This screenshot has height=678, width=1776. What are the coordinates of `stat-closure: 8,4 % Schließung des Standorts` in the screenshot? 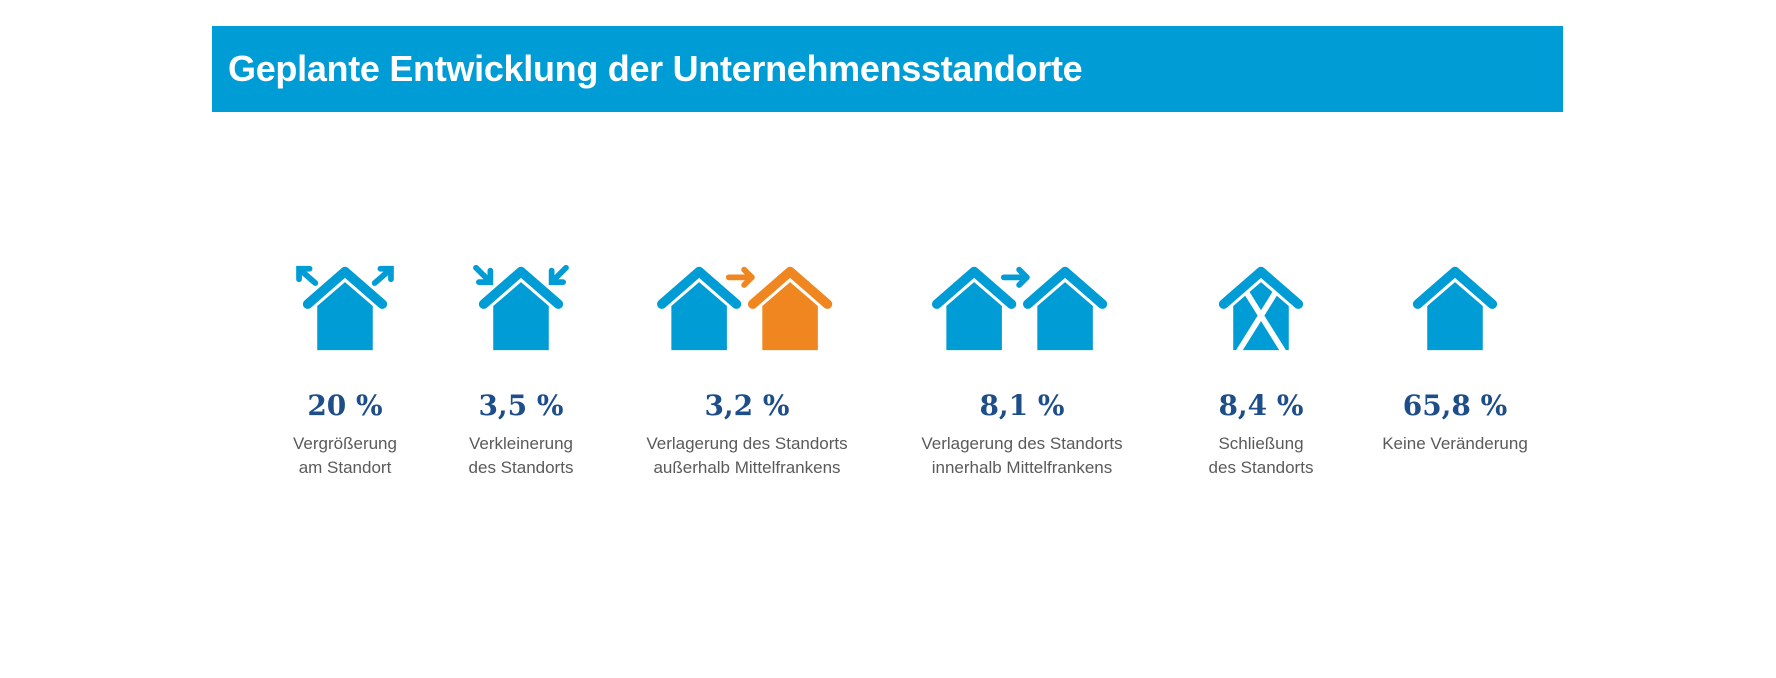 It's located at (1261, 371).